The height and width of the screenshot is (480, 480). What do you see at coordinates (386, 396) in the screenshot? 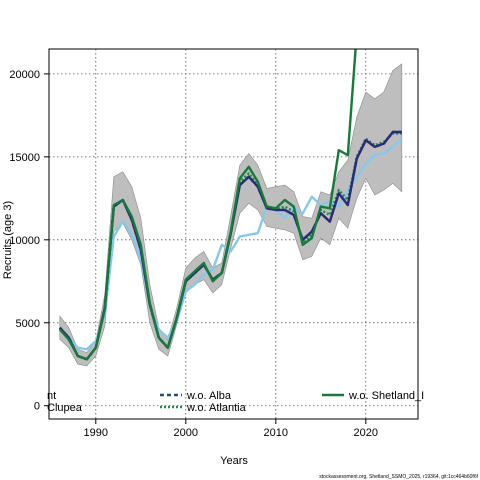
I see `legend-label: w.o. Shetland_I` at bounding box center [386, 396].